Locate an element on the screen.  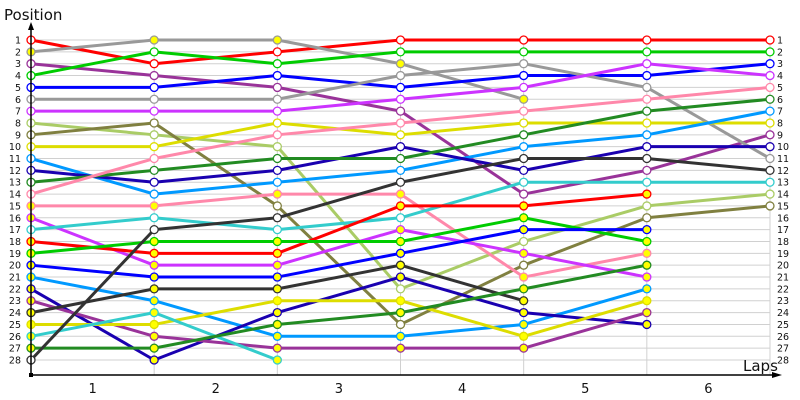
series-18-point is located at coordinates (524, 206).